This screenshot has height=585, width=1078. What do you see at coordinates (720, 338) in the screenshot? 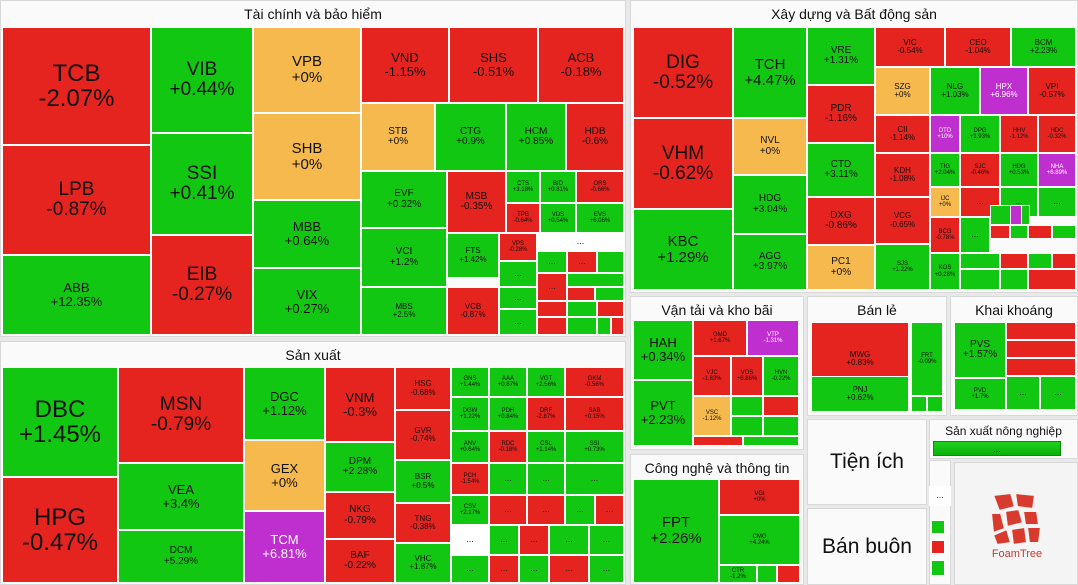
I see `stock-tile-gmd: GMD +1.67%` at bounding box center [720, 338].